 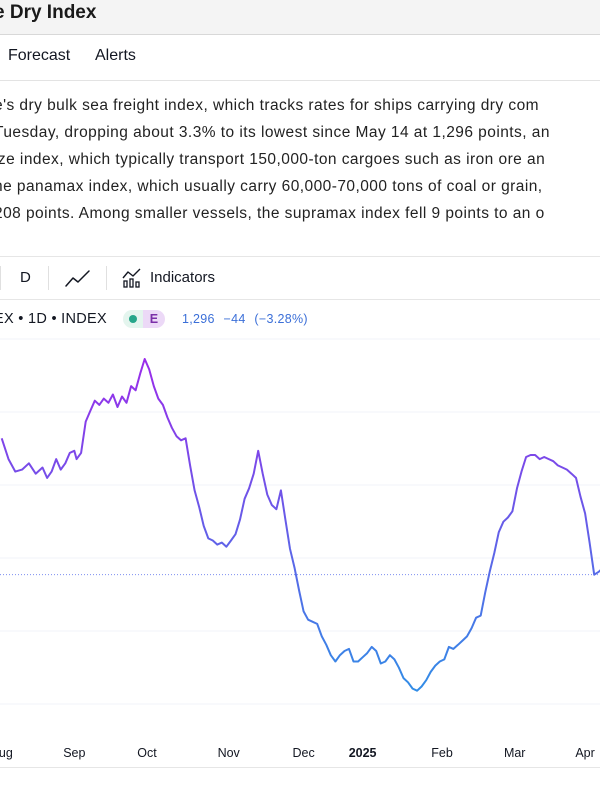 I want to click on indicators-button: Indicators, so click(x=183, y=277).